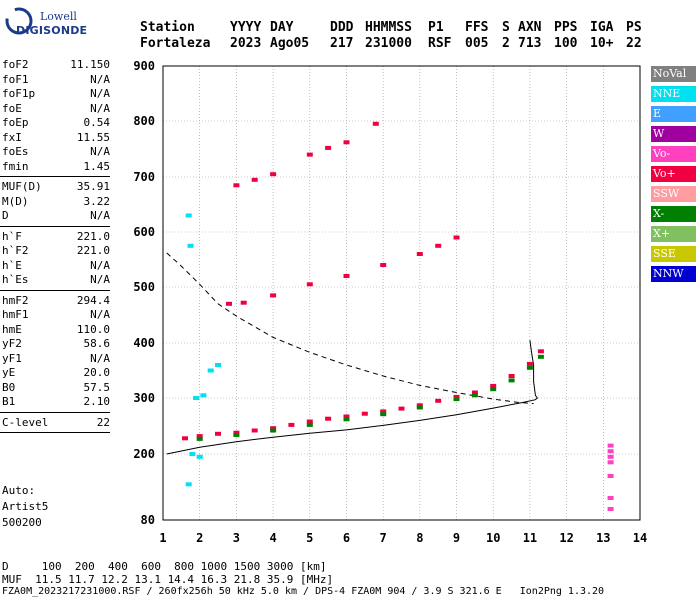  I want to click on x-tick-label: 13, so click(603, 538).